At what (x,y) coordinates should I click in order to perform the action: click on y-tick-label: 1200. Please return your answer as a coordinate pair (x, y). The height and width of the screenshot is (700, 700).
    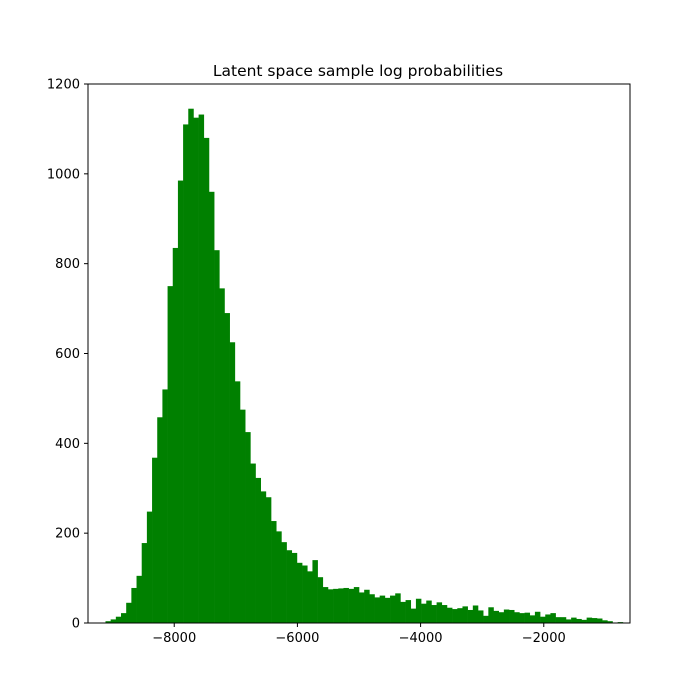
    Looking at the image, I should click on (63, 85).